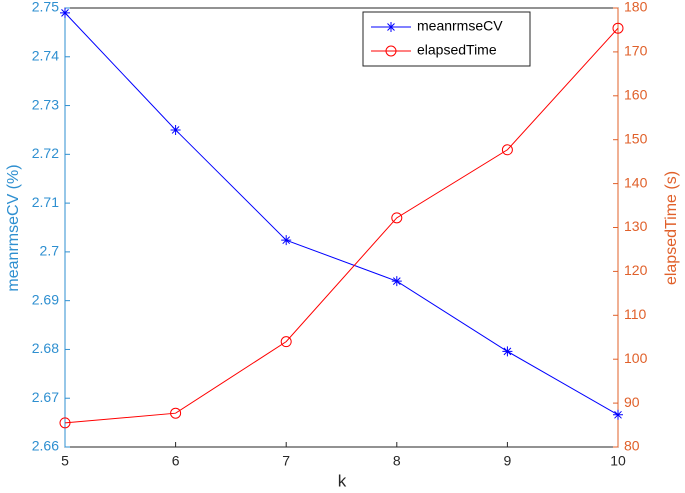 This screenshot has height=493, width=685. I want to click on y-tick-label: 2.69, so click(45, 299).